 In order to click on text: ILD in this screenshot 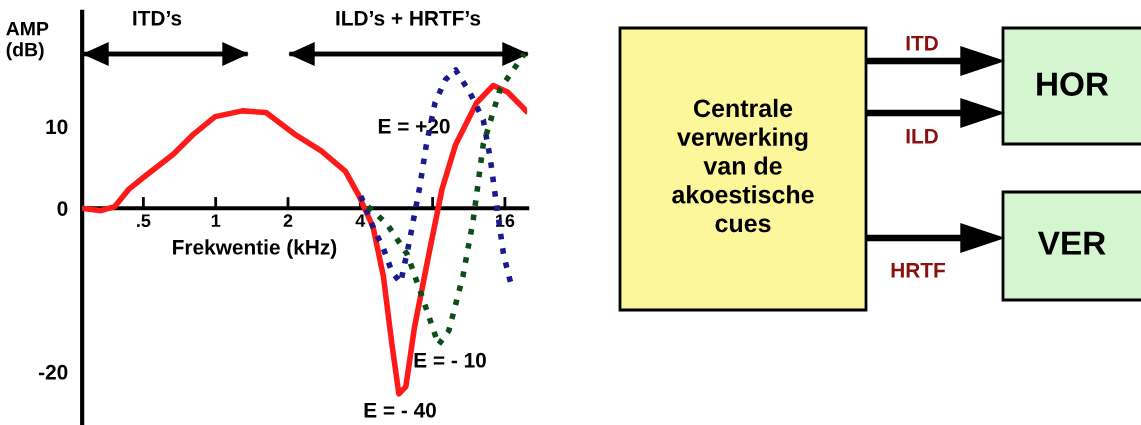, I will do `click(922, 136)`.